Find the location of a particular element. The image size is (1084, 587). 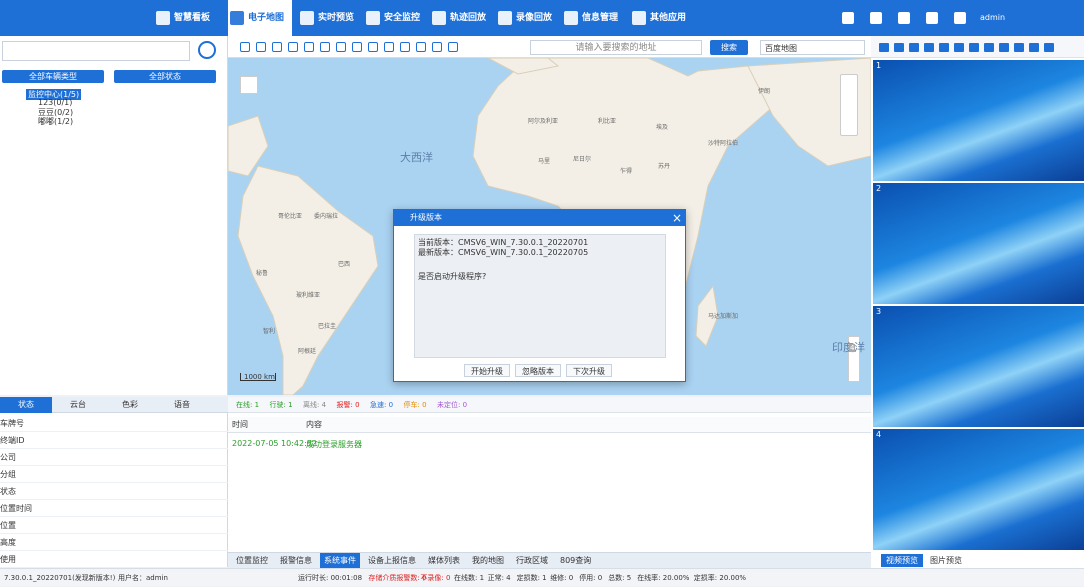

field-label: 位置时间 is located at coordinates (114, 508).